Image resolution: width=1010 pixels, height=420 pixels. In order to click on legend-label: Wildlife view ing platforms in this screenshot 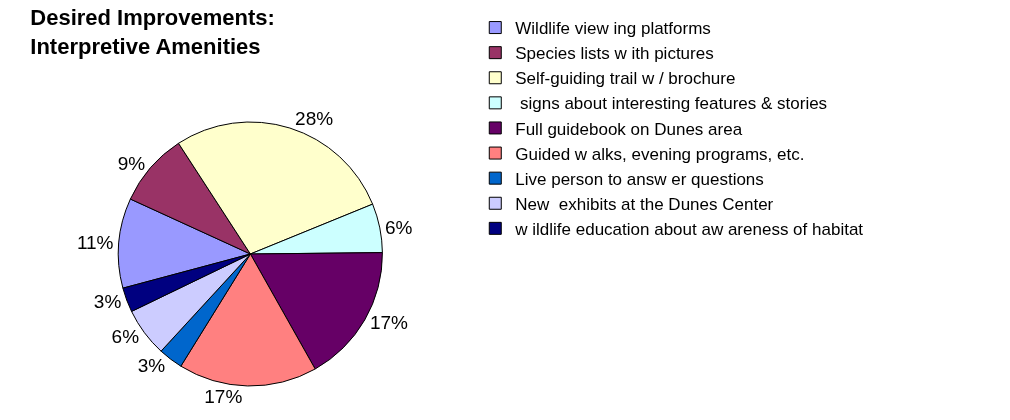, I will do `click(613, 29)`.